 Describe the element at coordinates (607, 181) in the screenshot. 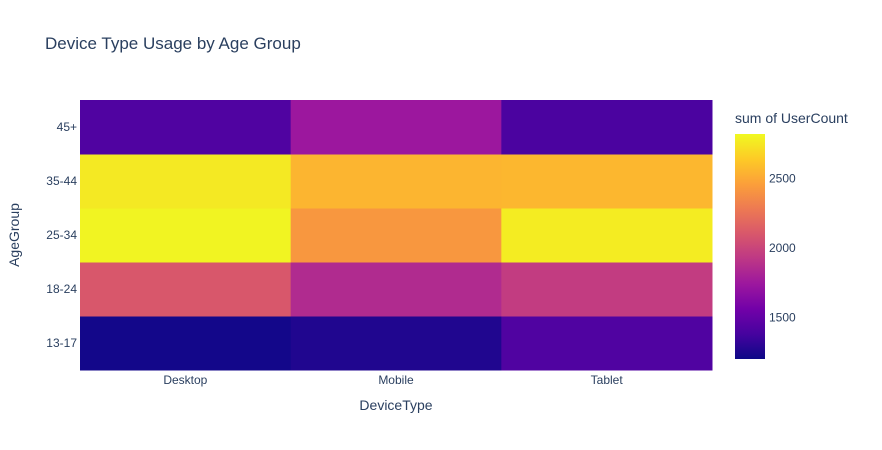

I see `heatmap-cell-35-44-tablet` at that location.